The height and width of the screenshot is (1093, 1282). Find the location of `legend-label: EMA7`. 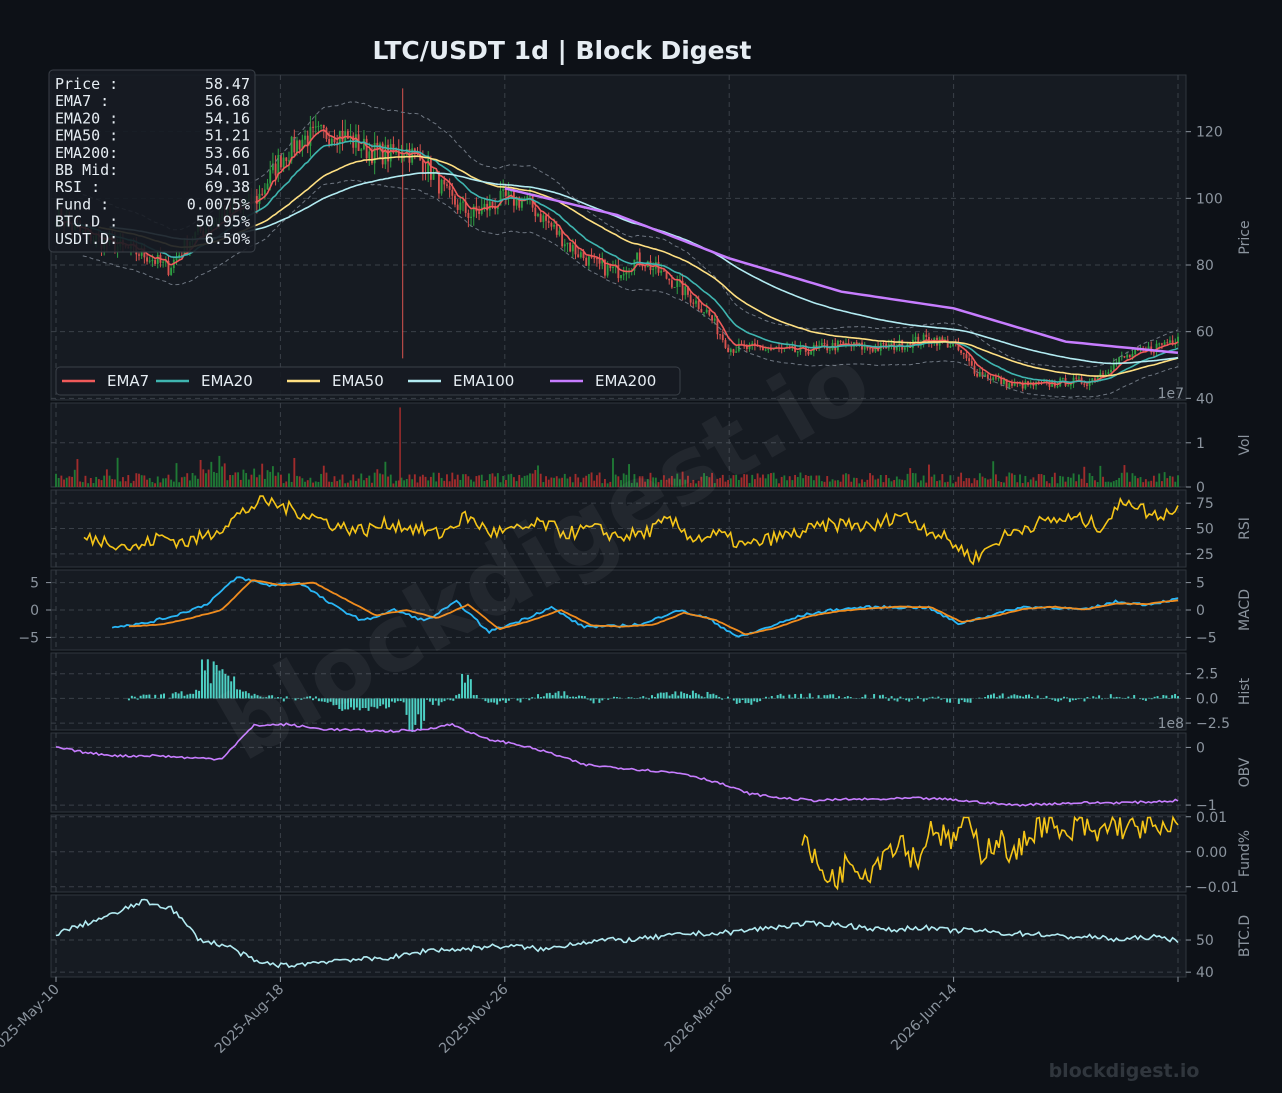

legend-label: EMA7 is located at coordinates (128, 381).